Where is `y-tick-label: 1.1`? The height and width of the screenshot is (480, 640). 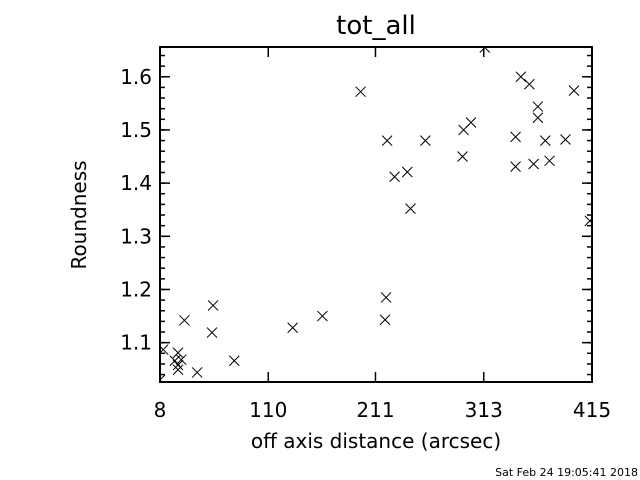
y-tick-label: 1.1 is located at coordinates (136, 343).